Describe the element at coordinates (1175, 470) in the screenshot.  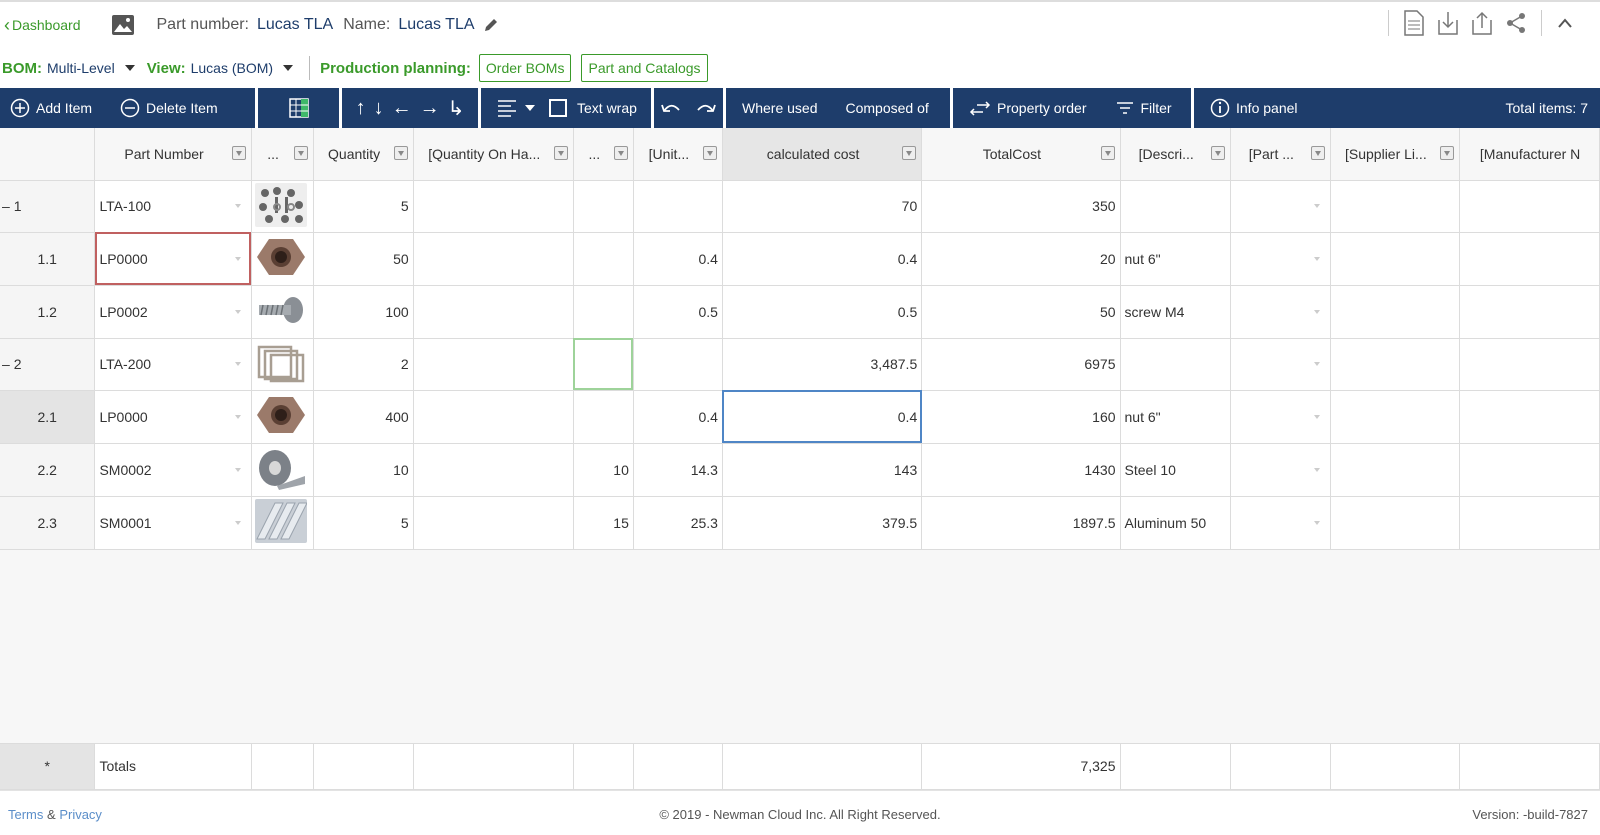
I see `description-cell: Steel 10` at that location.